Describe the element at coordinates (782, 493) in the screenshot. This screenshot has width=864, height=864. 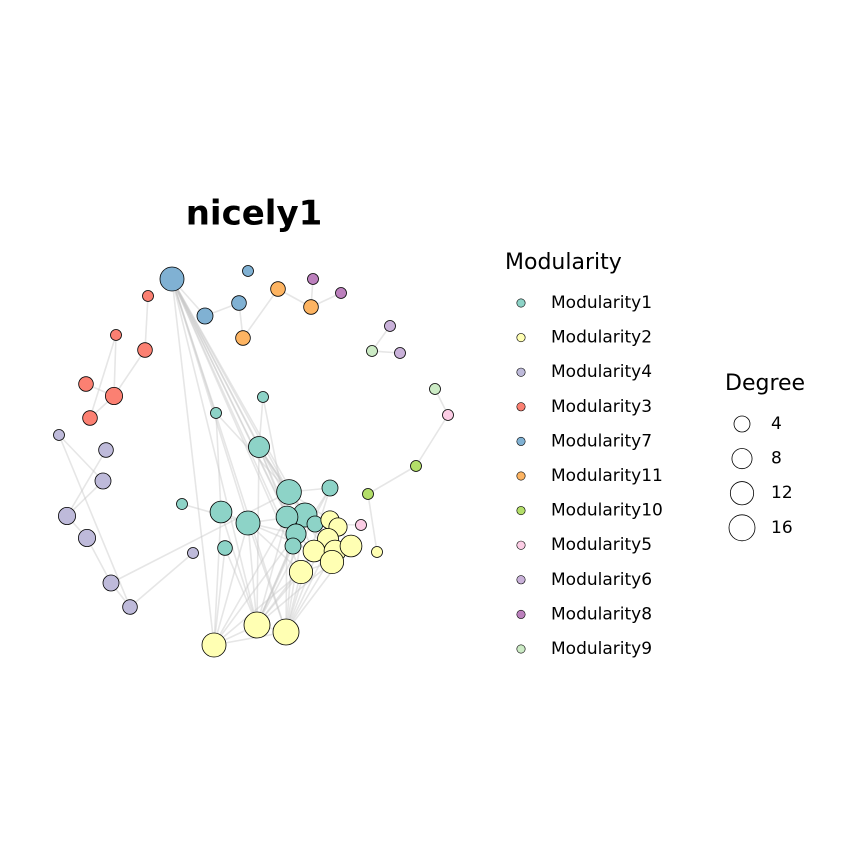
I see `size-legend-label: 12` at that location.